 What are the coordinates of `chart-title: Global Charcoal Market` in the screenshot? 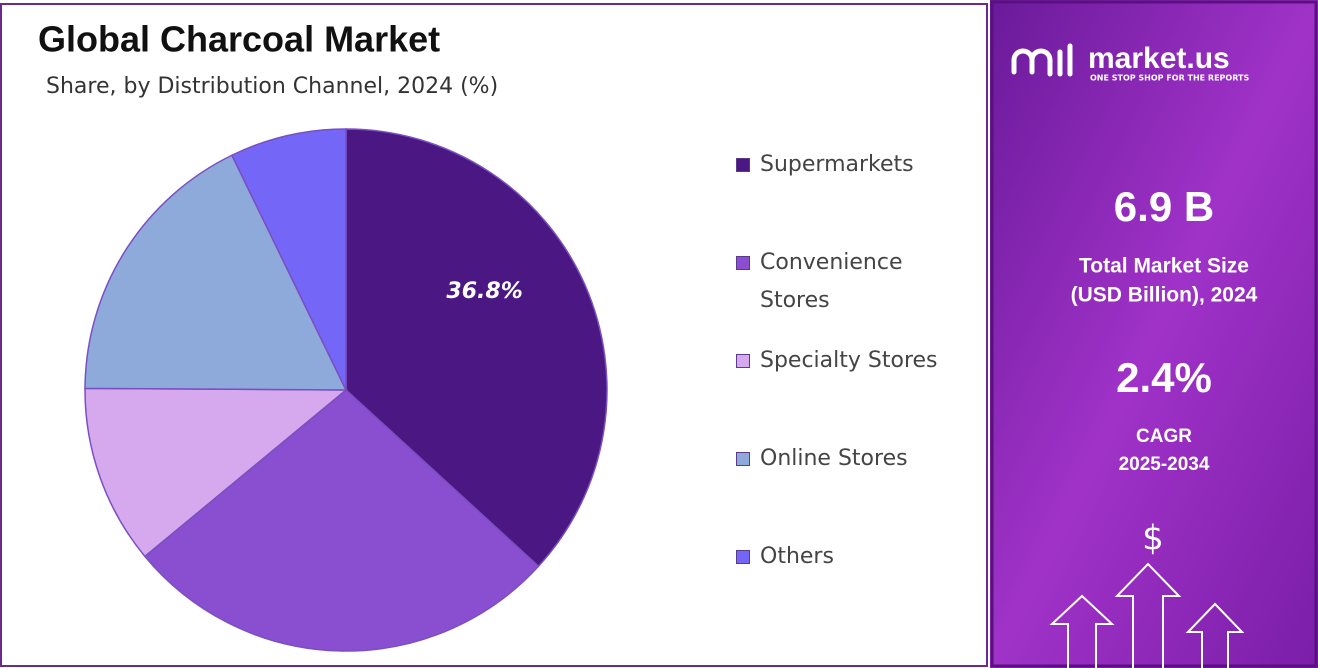 It's located at (239, 39).